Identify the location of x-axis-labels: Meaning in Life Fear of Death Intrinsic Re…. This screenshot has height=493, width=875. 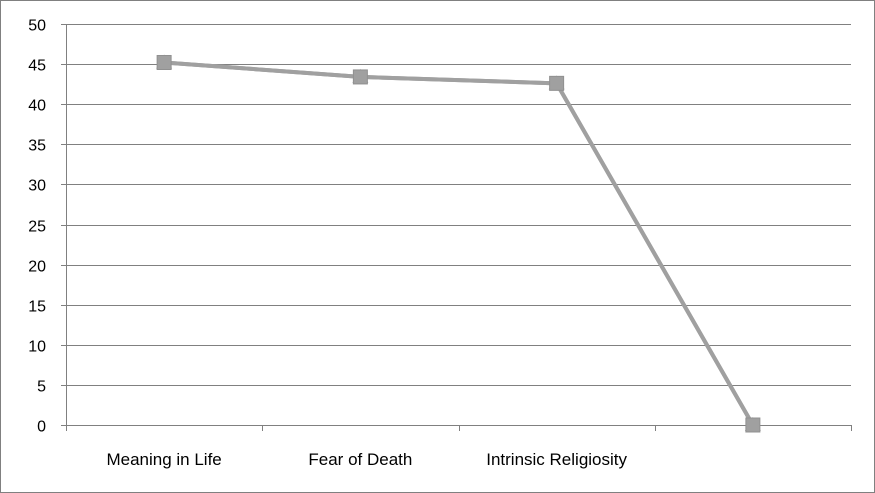
(366, 459).